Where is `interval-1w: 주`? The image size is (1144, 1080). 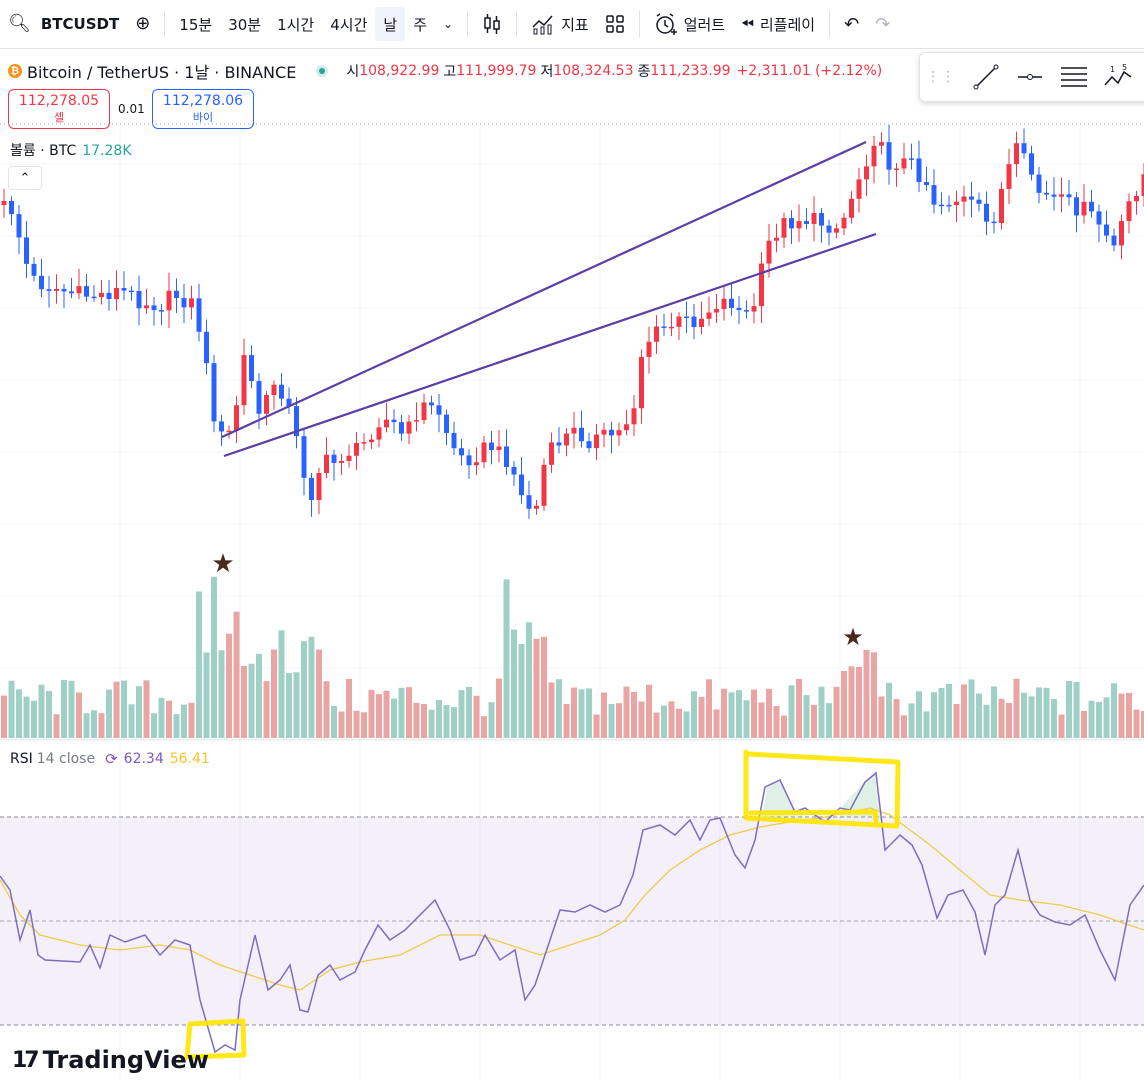 interval-1w: 주 is located at coordinates (420, 24).